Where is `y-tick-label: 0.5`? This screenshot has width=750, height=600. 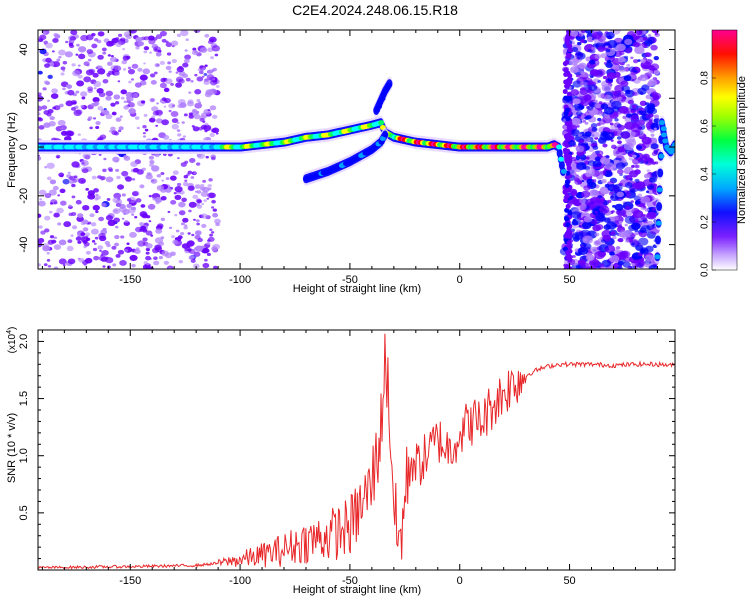
y-tick-label: 0.5 is located at coordinates (24, 512).